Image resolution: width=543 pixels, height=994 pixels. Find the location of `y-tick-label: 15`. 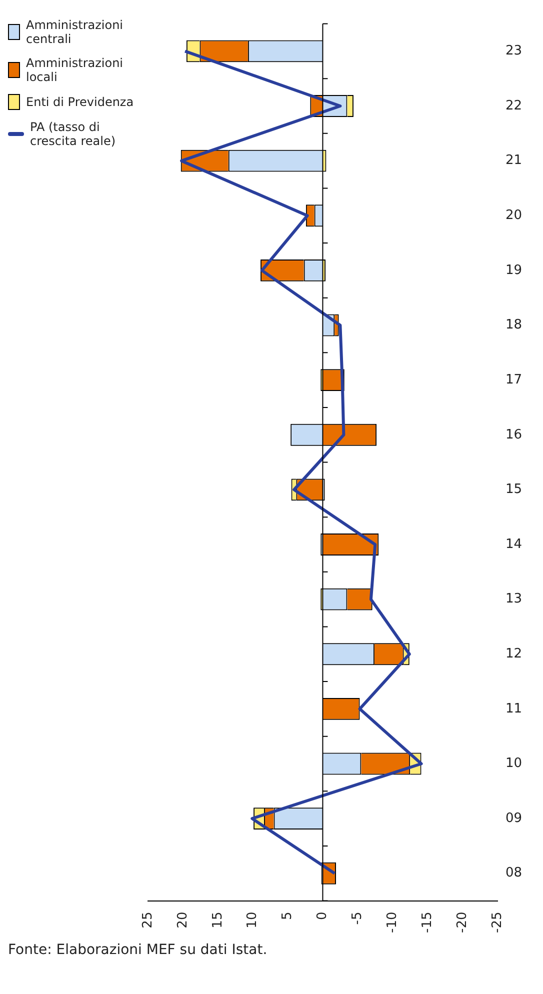

y-tick-label: 15 is located at coordinates (513, 490).